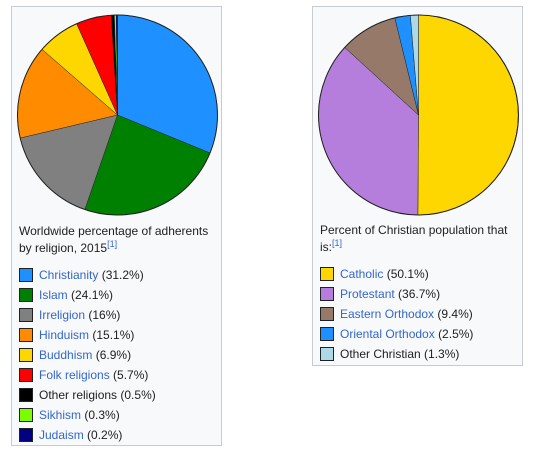 This screenshot has width=536, height=458. What do you see at coordinates (468, 115) in the screenshot?
I see `pie-slice-catholic` at bounding box center [468, 115].